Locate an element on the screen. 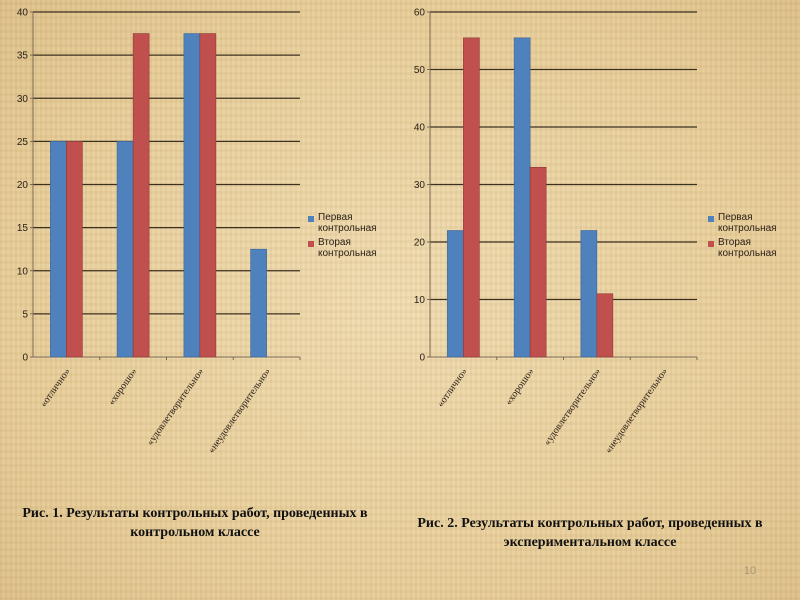  y-tick-label: 60 is located at coordinates (420, 13).